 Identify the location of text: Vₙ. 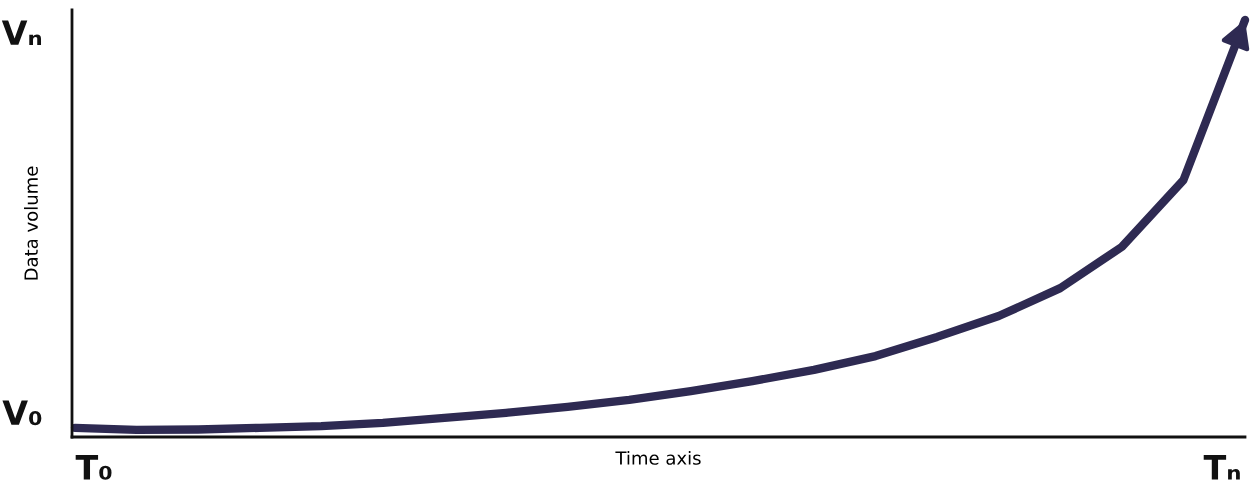
(21, 32).